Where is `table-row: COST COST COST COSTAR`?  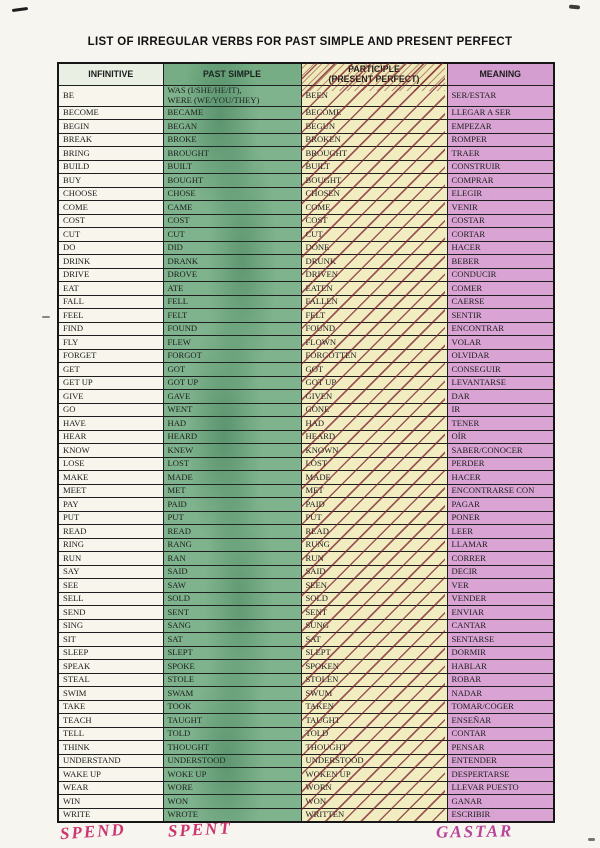 table-row: COST COST COST COSTAR is located at coordinates (306, 221).